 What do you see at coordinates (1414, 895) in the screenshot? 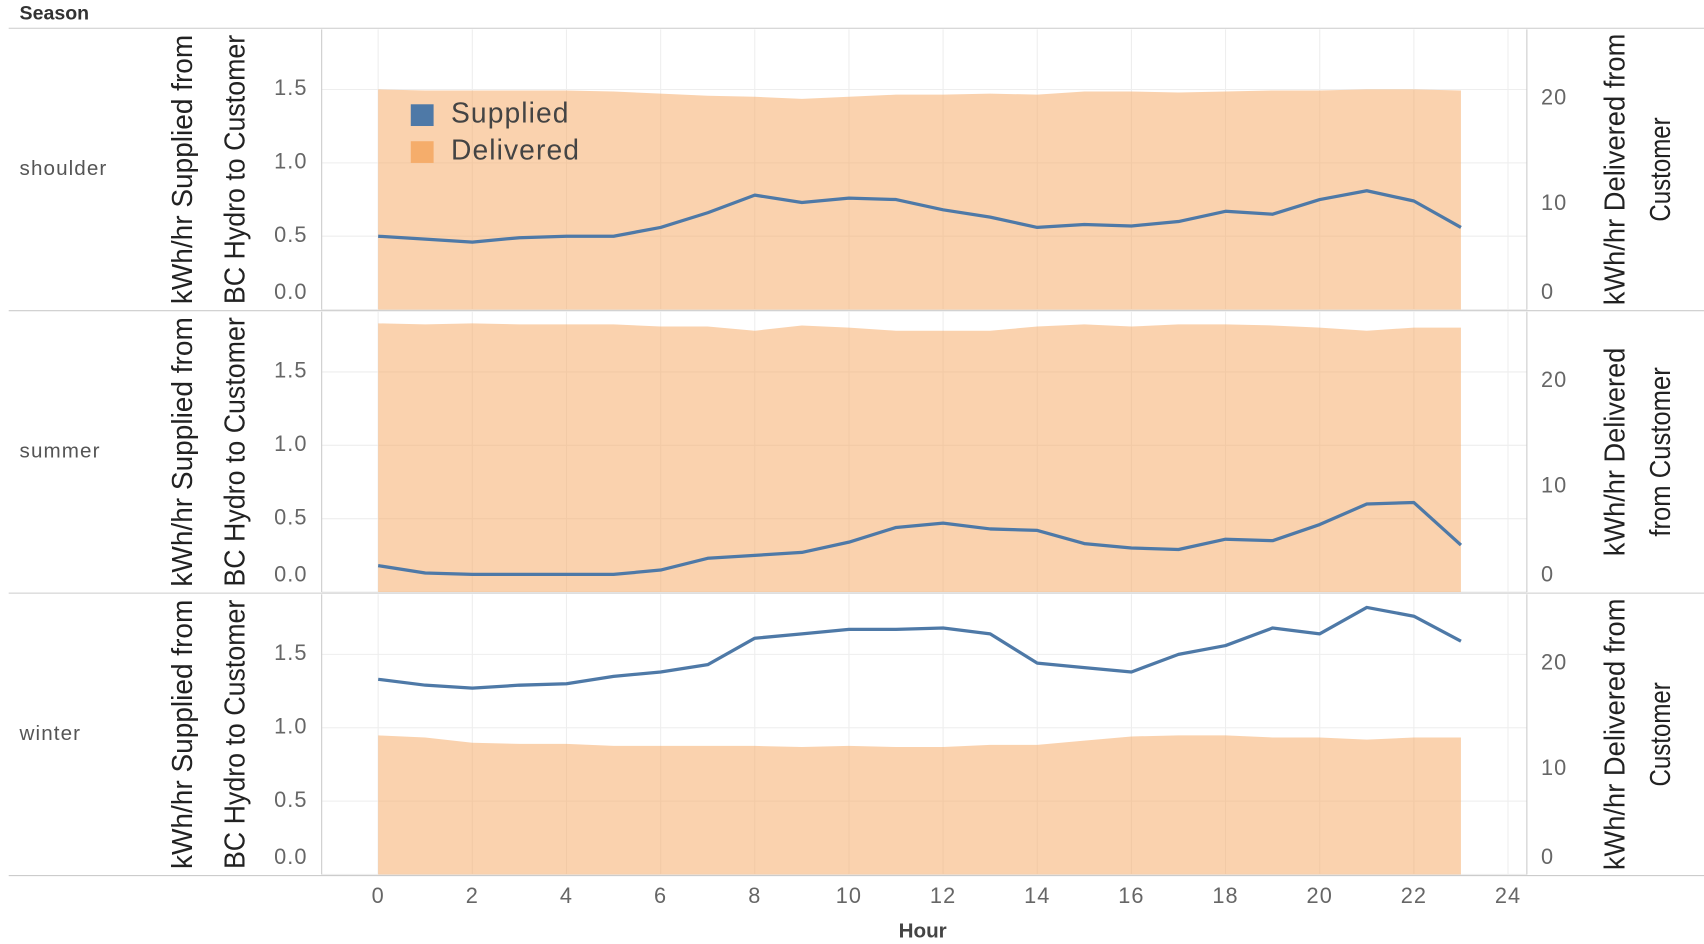
I see `x-tick-label: 22` at bounding box center [1414, 895].